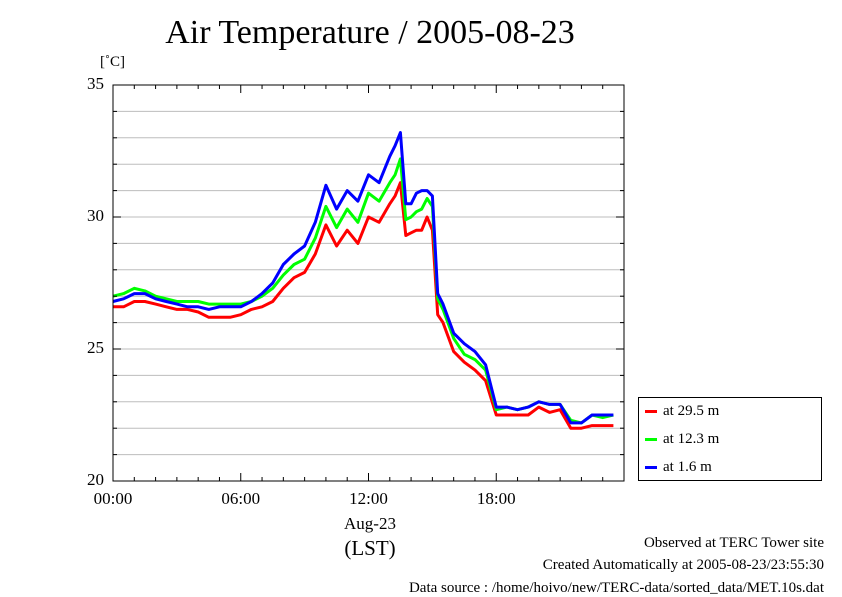 The height and width of the screenshot is (597, 842). I want to click on legend-label: at 12.3 m, so click(691, 438).